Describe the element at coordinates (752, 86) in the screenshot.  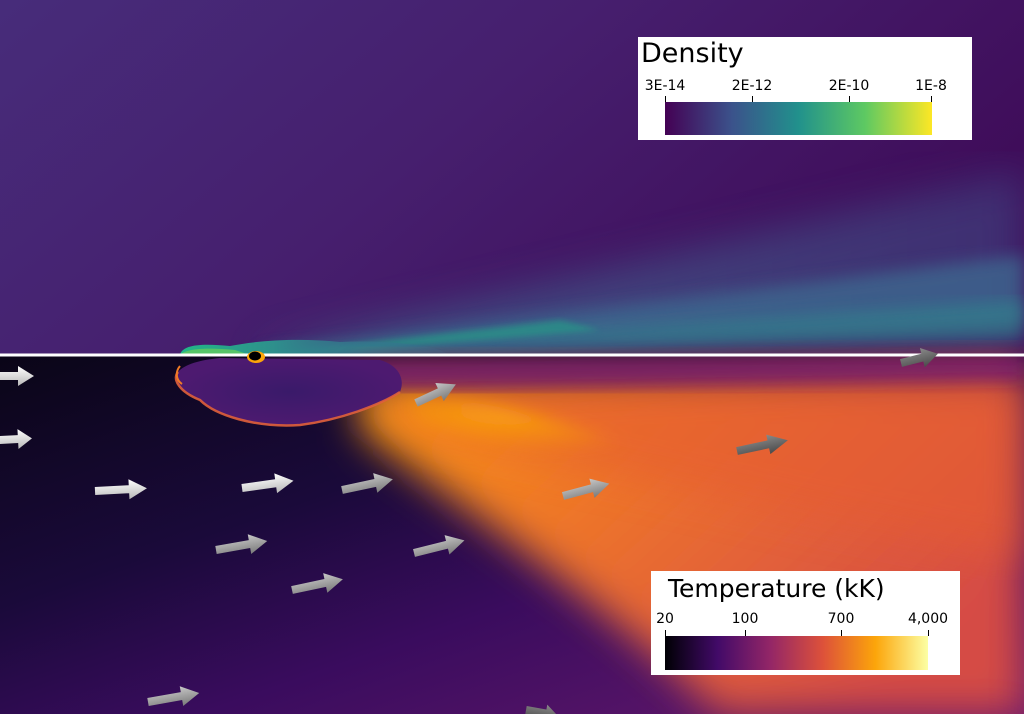
I see `density-tick-label: 2E-12` at that location.